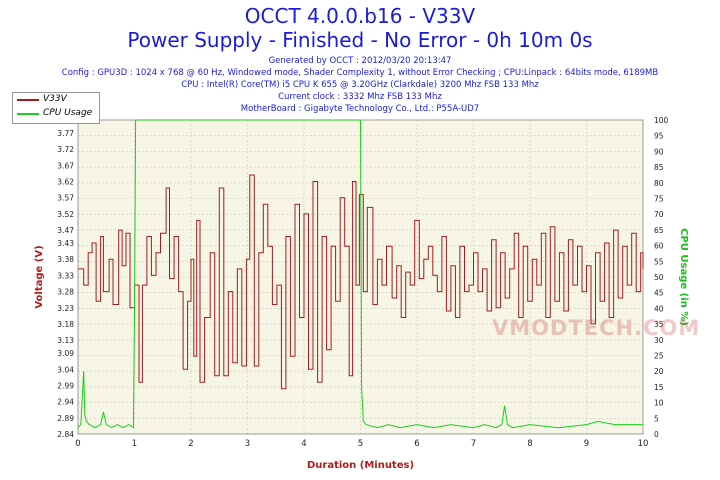  I want to click on chart-title: OCCT 4.0.0.b16 - V33V, so click(360, 16).